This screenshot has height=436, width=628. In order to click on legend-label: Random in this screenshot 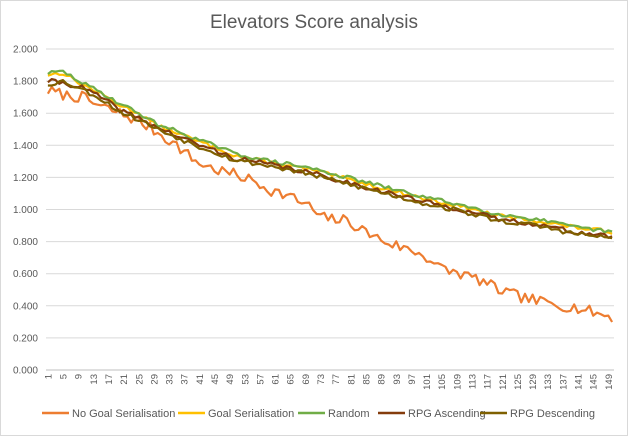, I will do `click(349, 414)`.